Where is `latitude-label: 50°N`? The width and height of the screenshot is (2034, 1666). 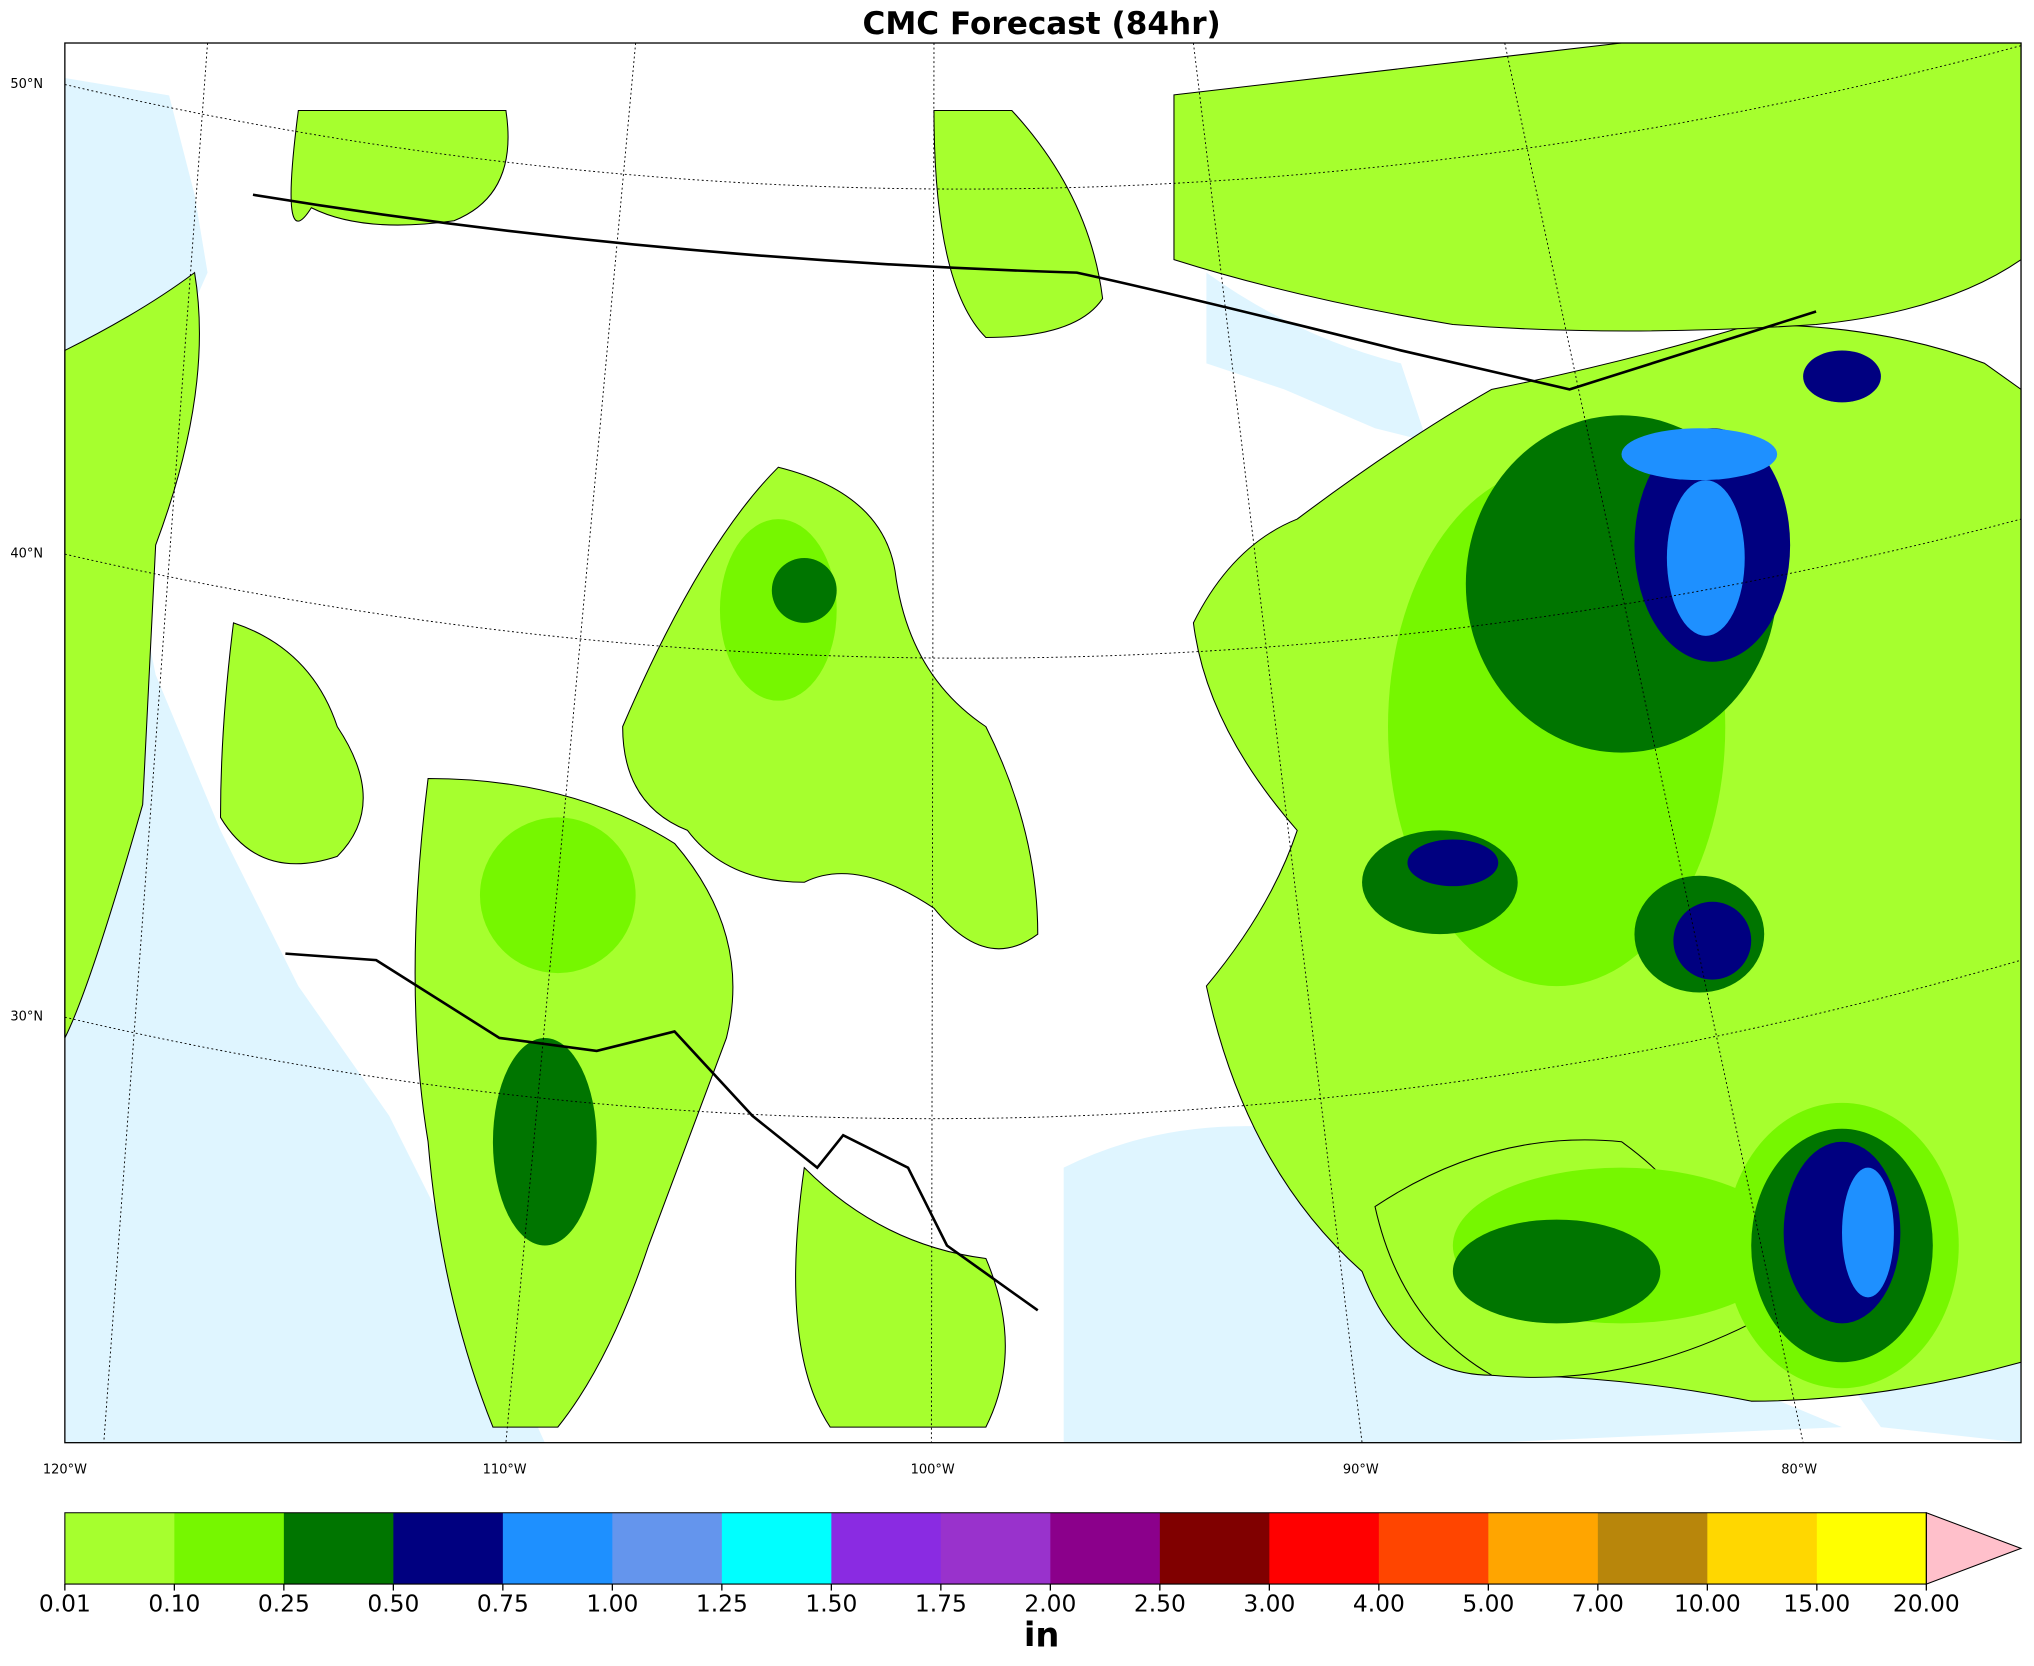
latitude-label: 50°N is located at coordinates (26, 84).